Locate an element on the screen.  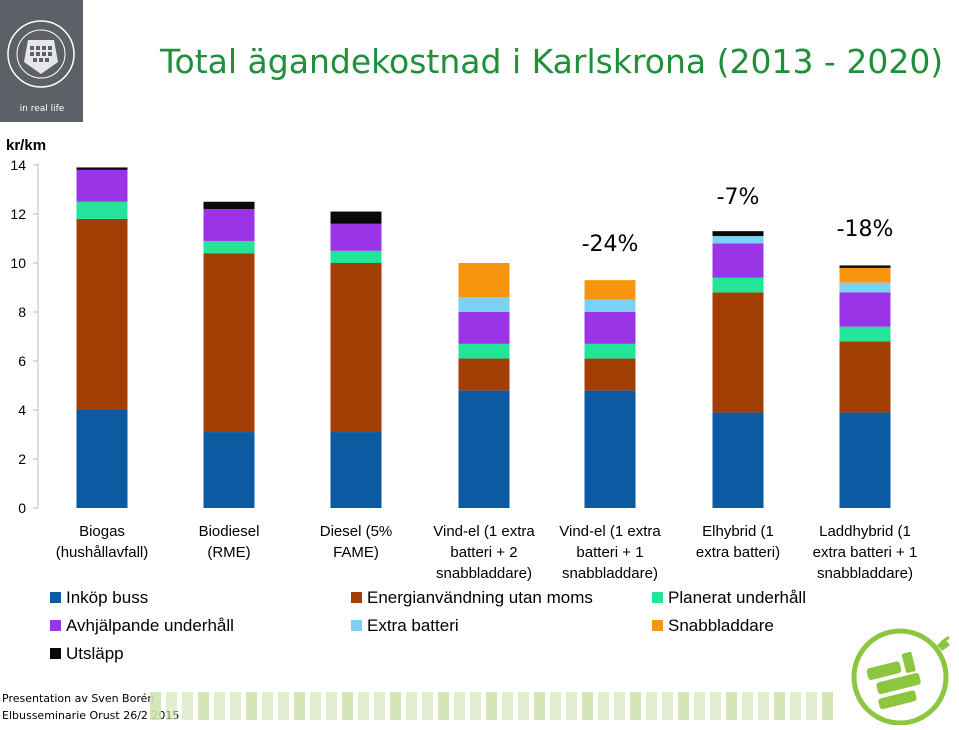
brand-logo-icon is located at coordinates (900, 677).